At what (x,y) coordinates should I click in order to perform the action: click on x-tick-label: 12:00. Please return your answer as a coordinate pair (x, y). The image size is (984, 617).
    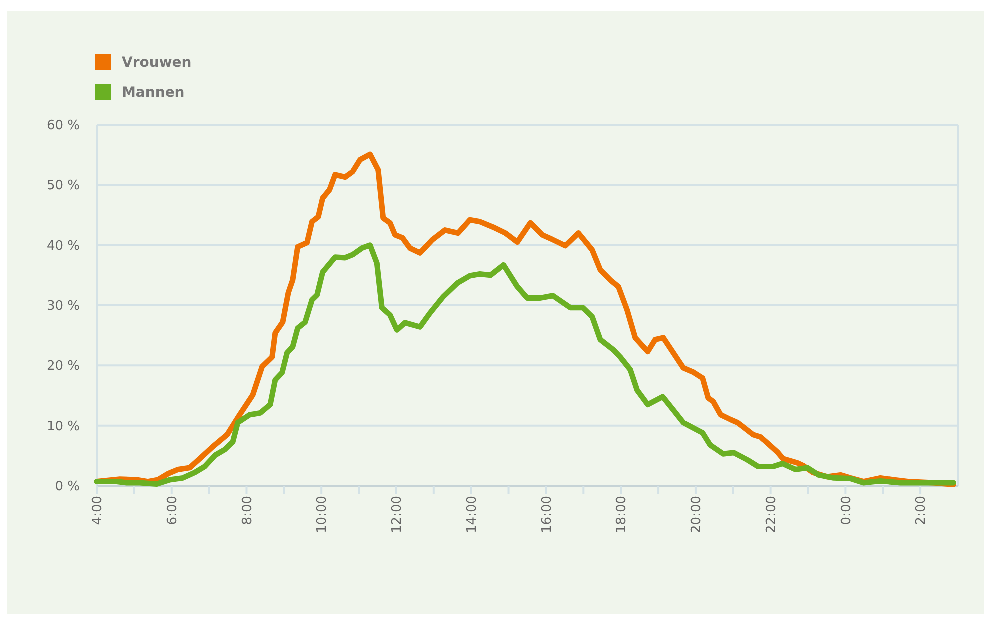
    Looking at the image, I should click on (398, 515).